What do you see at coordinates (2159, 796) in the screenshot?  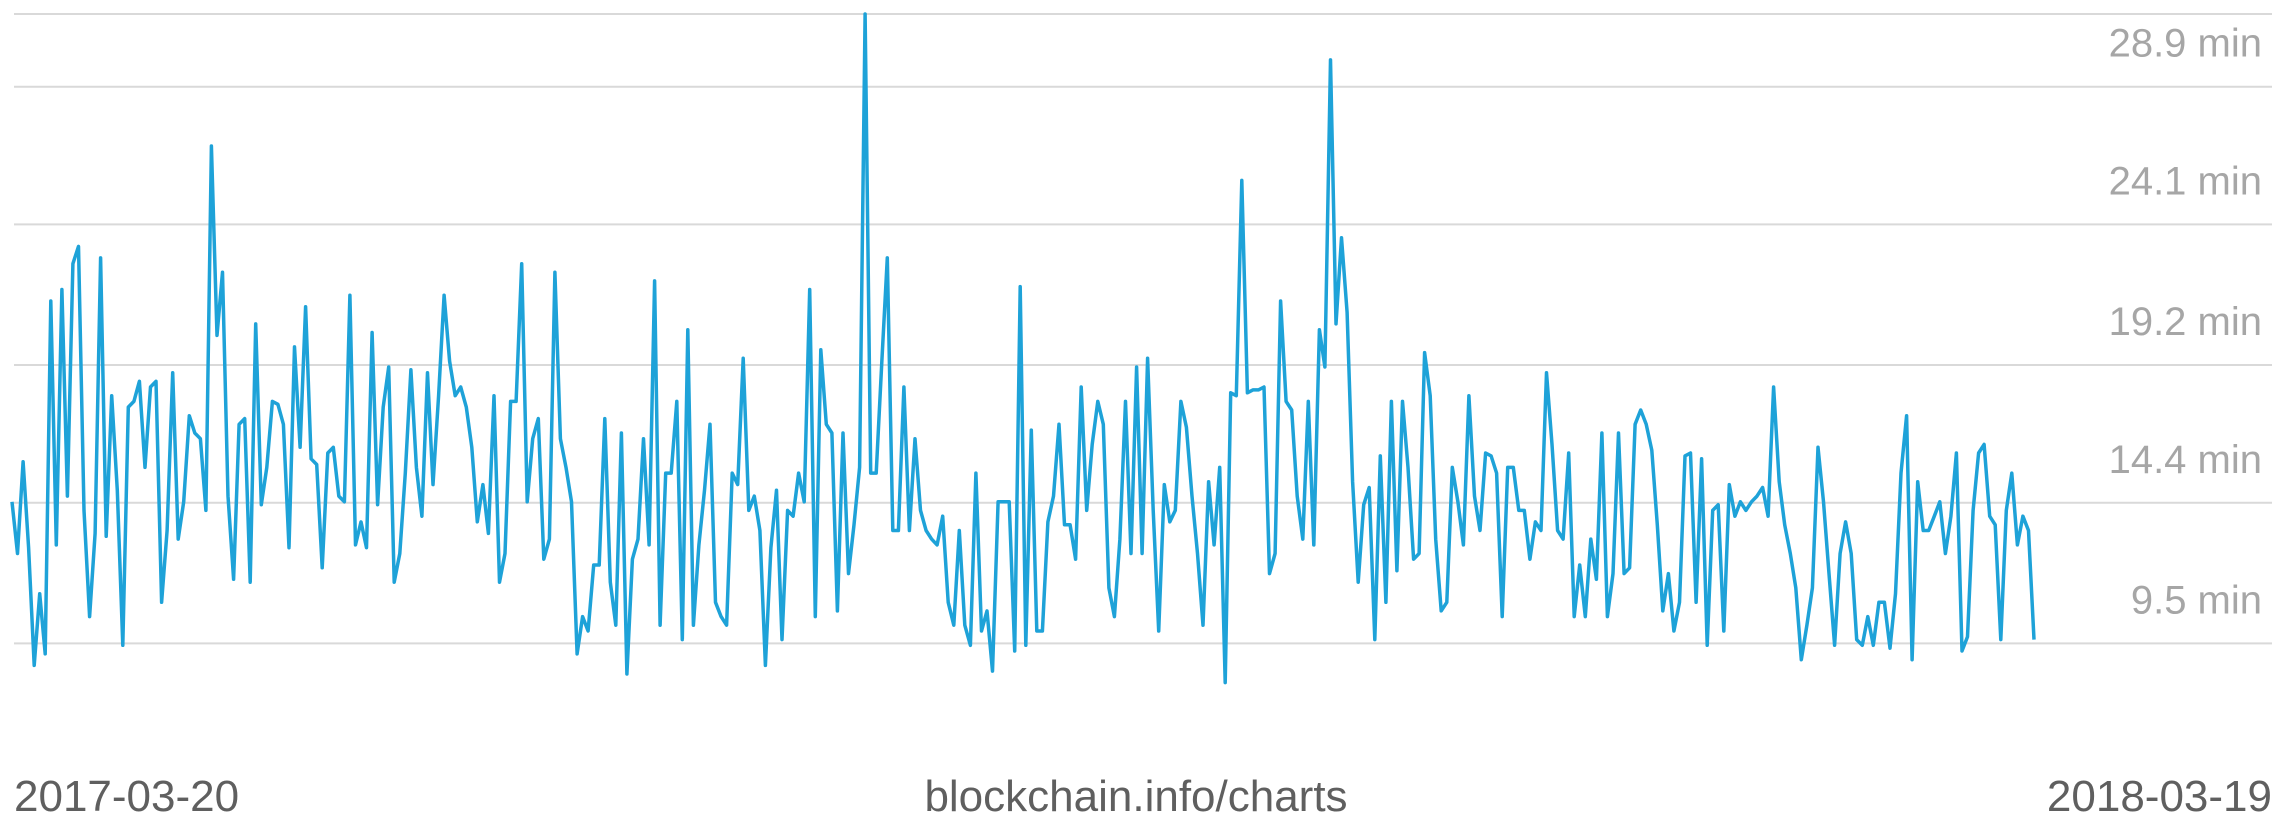 I see `x-axis-end-label: 2018-03-19` at bounding box center [2159, 796].